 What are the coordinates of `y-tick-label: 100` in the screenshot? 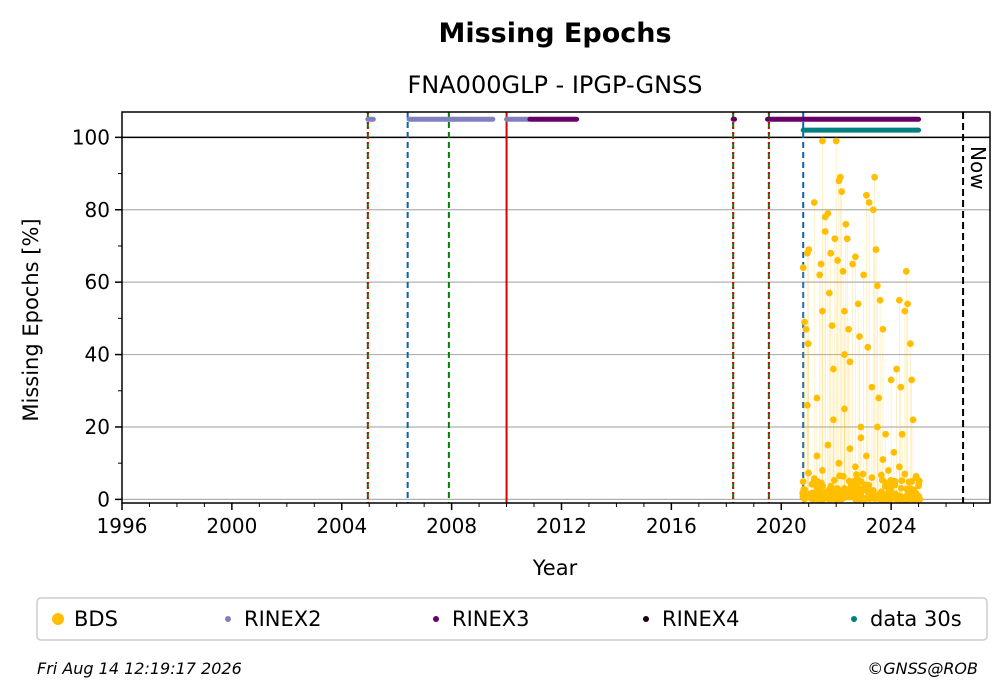 It's located at (91, 137).